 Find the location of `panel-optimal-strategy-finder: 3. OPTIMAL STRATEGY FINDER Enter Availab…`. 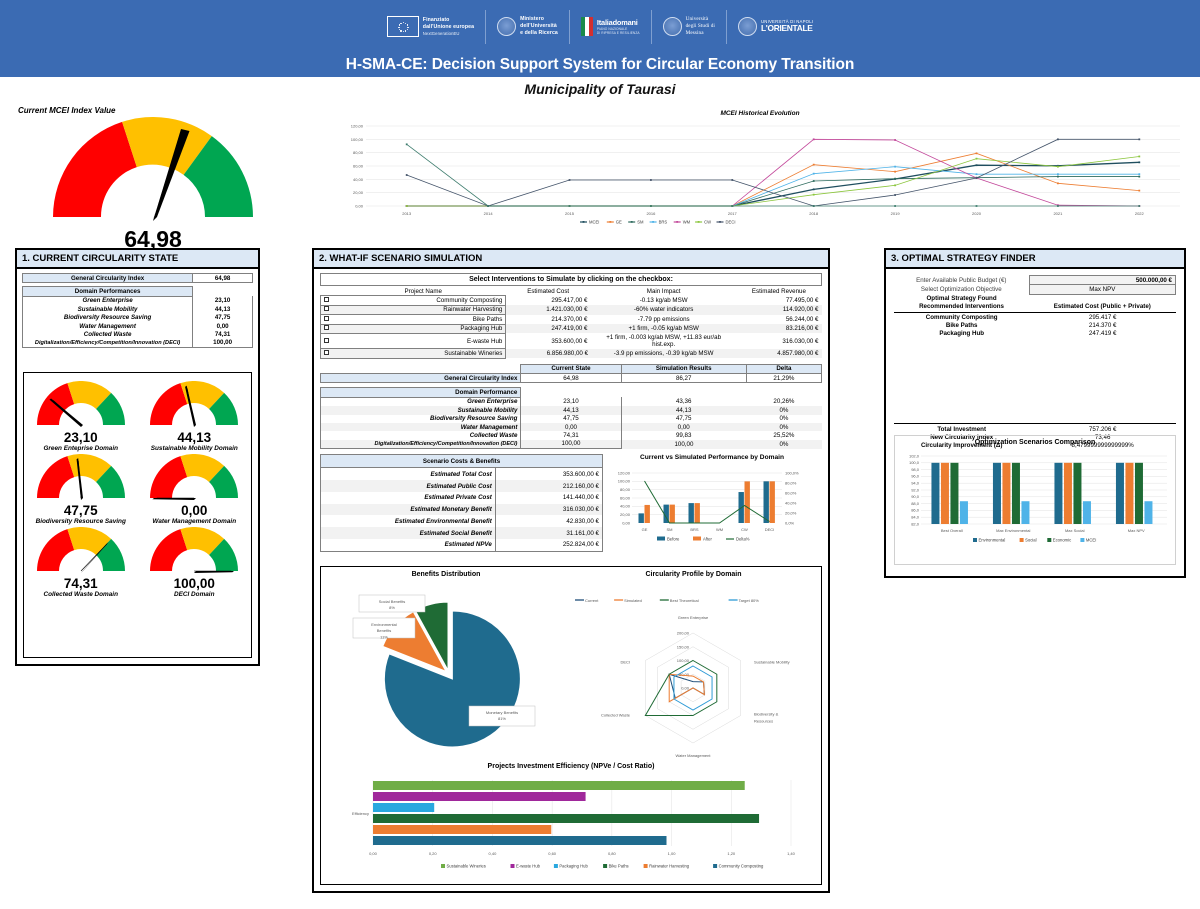

panel-optimal-strategy-finder: 3. OPTIMAL STRATEGY FINDER Enter Availab… is located at coordinates (1035, 413).